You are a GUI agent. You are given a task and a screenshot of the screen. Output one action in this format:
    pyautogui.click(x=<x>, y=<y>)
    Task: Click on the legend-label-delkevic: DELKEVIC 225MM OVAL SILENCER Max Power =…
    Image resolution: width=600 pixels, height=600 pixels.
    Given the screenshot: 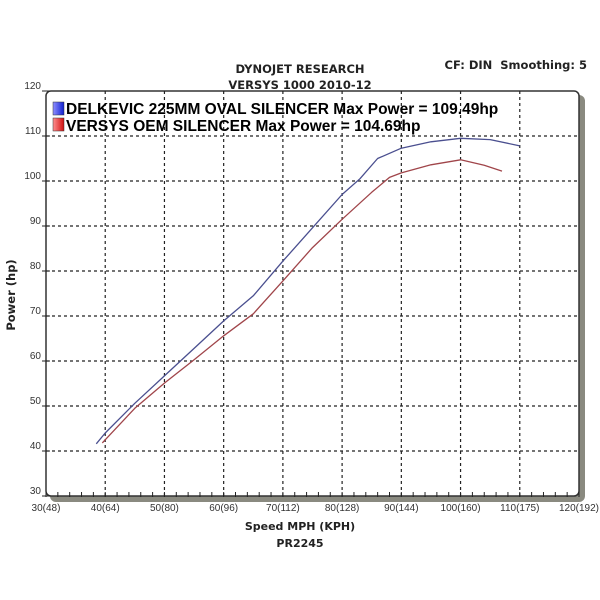 What is the action you would take?
    pyautogui.click(x=282, y=109)
    